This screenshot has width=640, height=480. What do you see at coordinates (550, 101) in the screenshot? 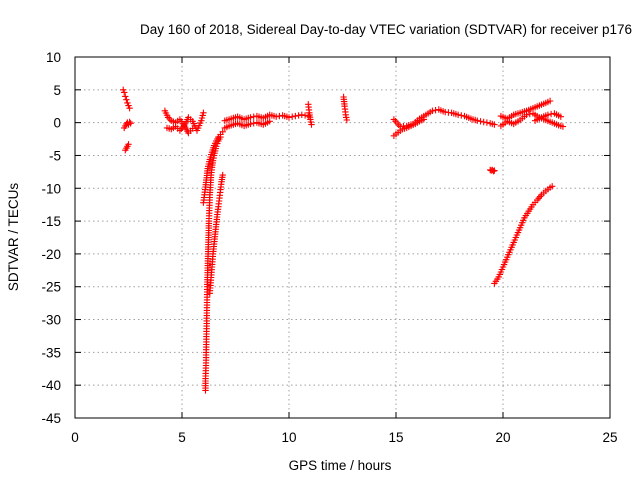
I see `data-point-seg16` at bounding box center [550, 101].